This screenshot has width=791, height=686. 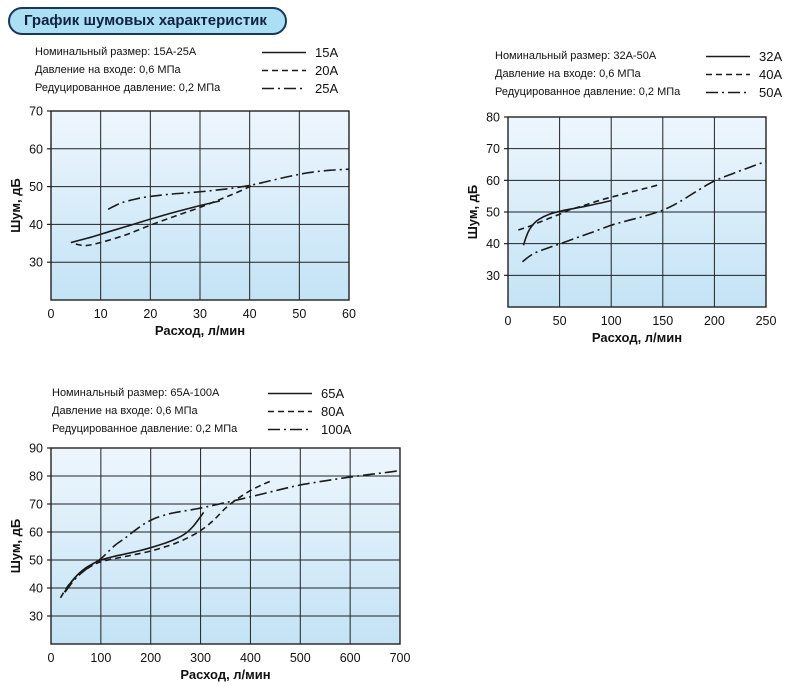 What do you see at coordinates (327, 88) in the screenshot?
I see `legend-size-label: 25А` at bounding box center [327, 88].